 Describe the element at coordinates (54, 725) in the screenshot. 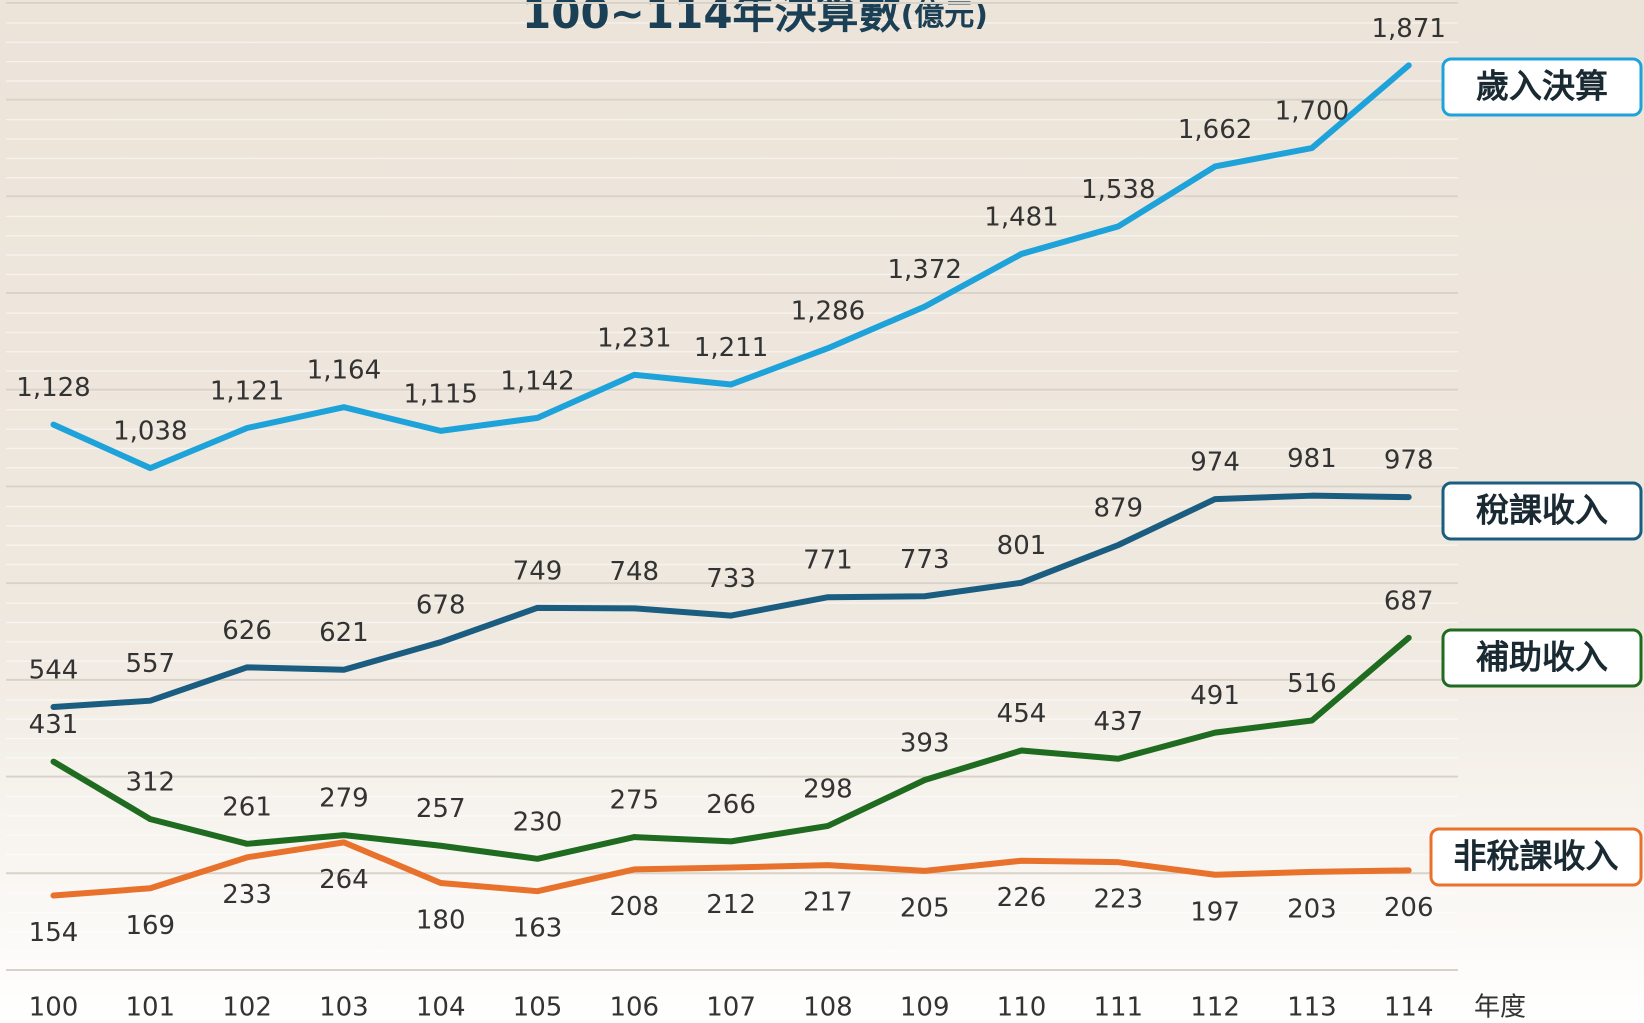

I see `data-label: 431` at that location.